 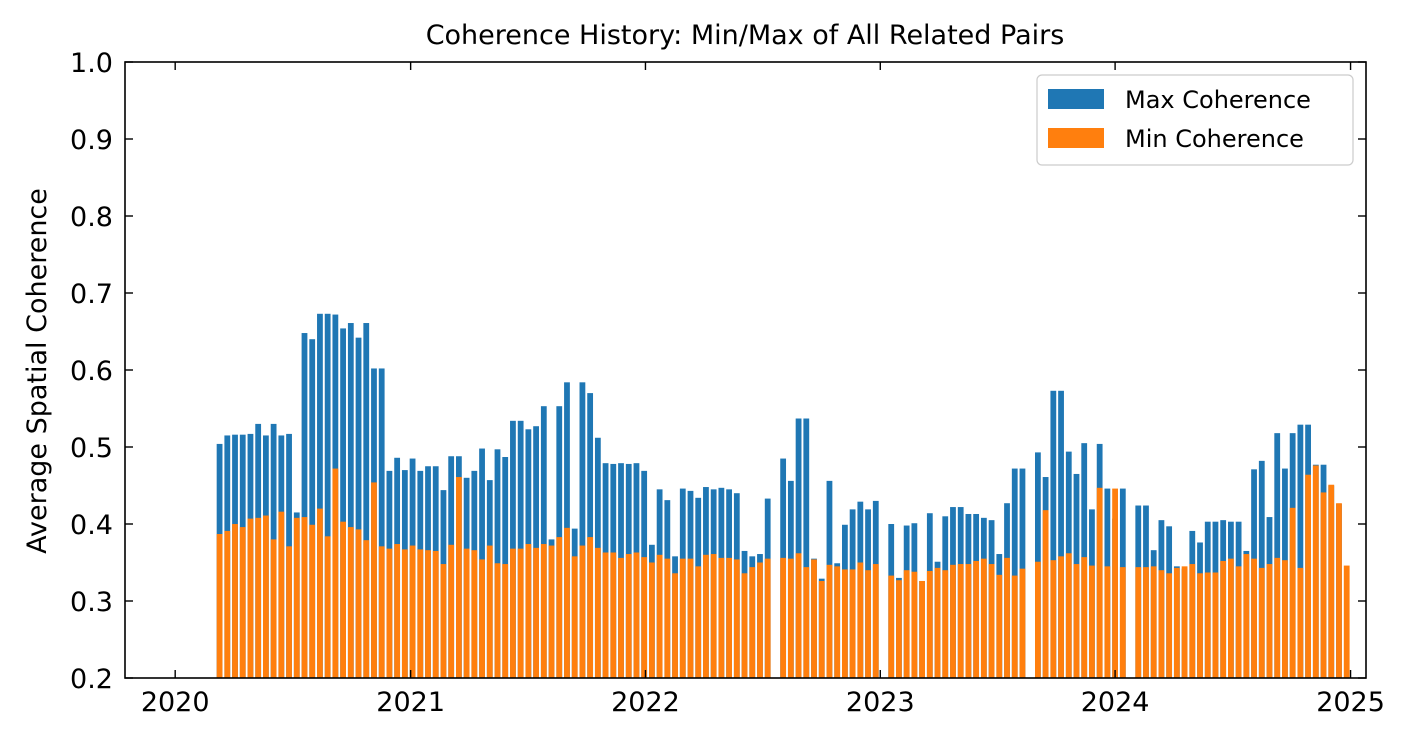 What do you see at coordinates (37, 371) in the screenshot?
I see `y-axis-title: Average Spatial Coherence` at bounding box center [37, 371].